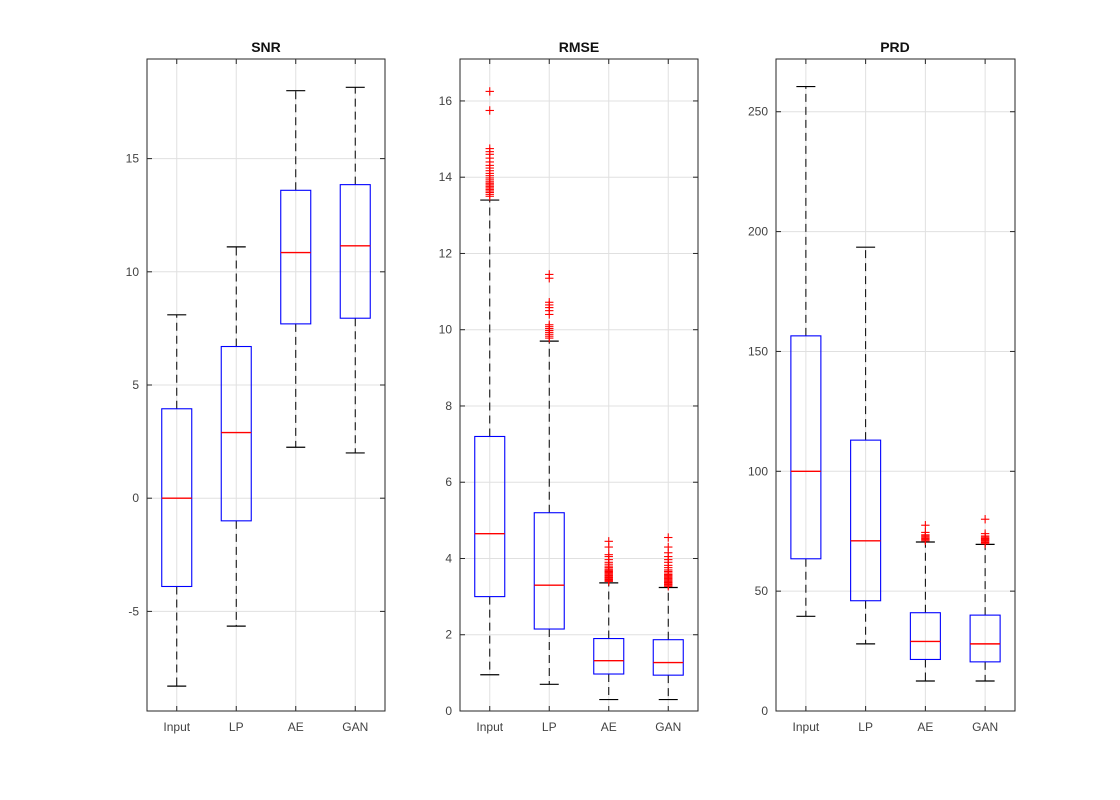 The image size is (1120, 800). I want to click on plot-title-prd: PRD, so click(895, 47).